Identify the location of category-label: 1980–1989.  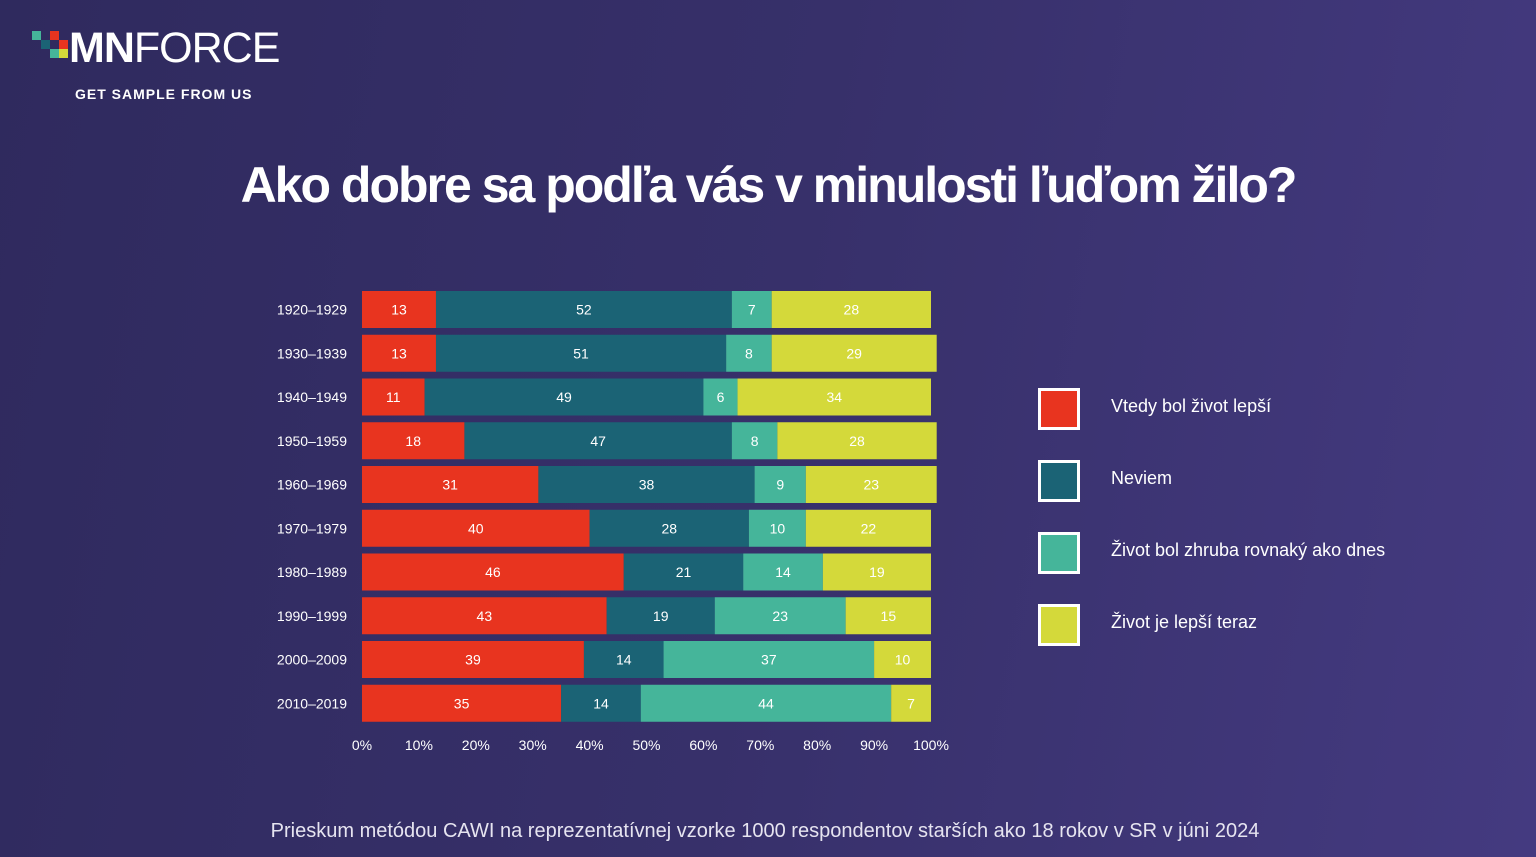
(312, 572).